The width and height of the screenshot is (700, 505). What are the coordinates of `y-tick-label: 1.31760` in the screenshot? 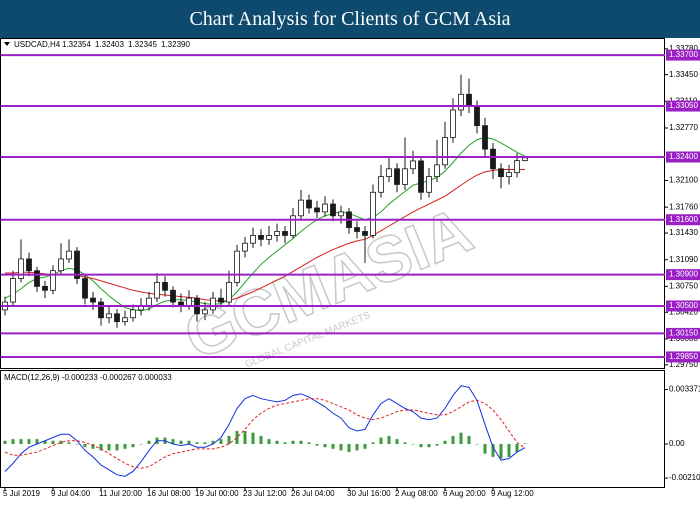 It's located at (683, 206).